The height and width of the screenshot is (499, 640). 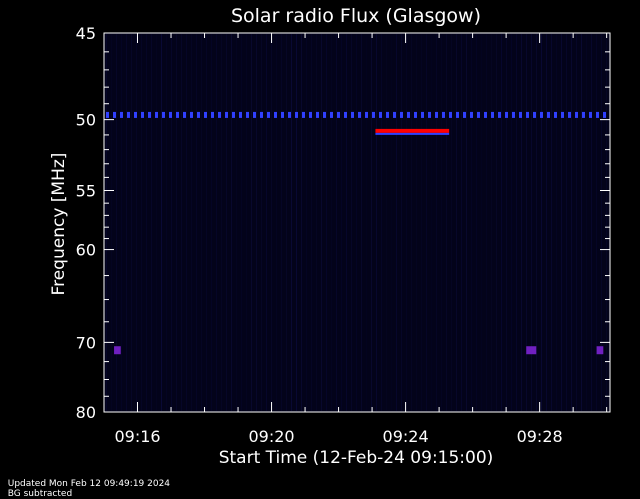 What do you see at coordinates (86, 342) in the screenshot?
I see `y-tick-label: 70` at bounding box center [86, 342].